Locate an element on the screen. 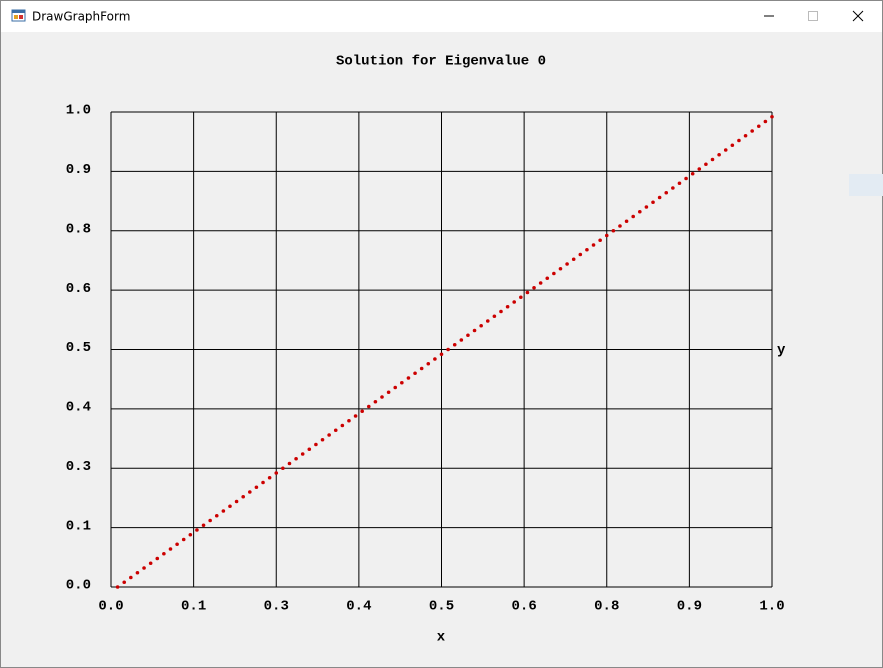 The height and width of the screenshot is (668, 883). title-bar is located at coordinates (441, 16).